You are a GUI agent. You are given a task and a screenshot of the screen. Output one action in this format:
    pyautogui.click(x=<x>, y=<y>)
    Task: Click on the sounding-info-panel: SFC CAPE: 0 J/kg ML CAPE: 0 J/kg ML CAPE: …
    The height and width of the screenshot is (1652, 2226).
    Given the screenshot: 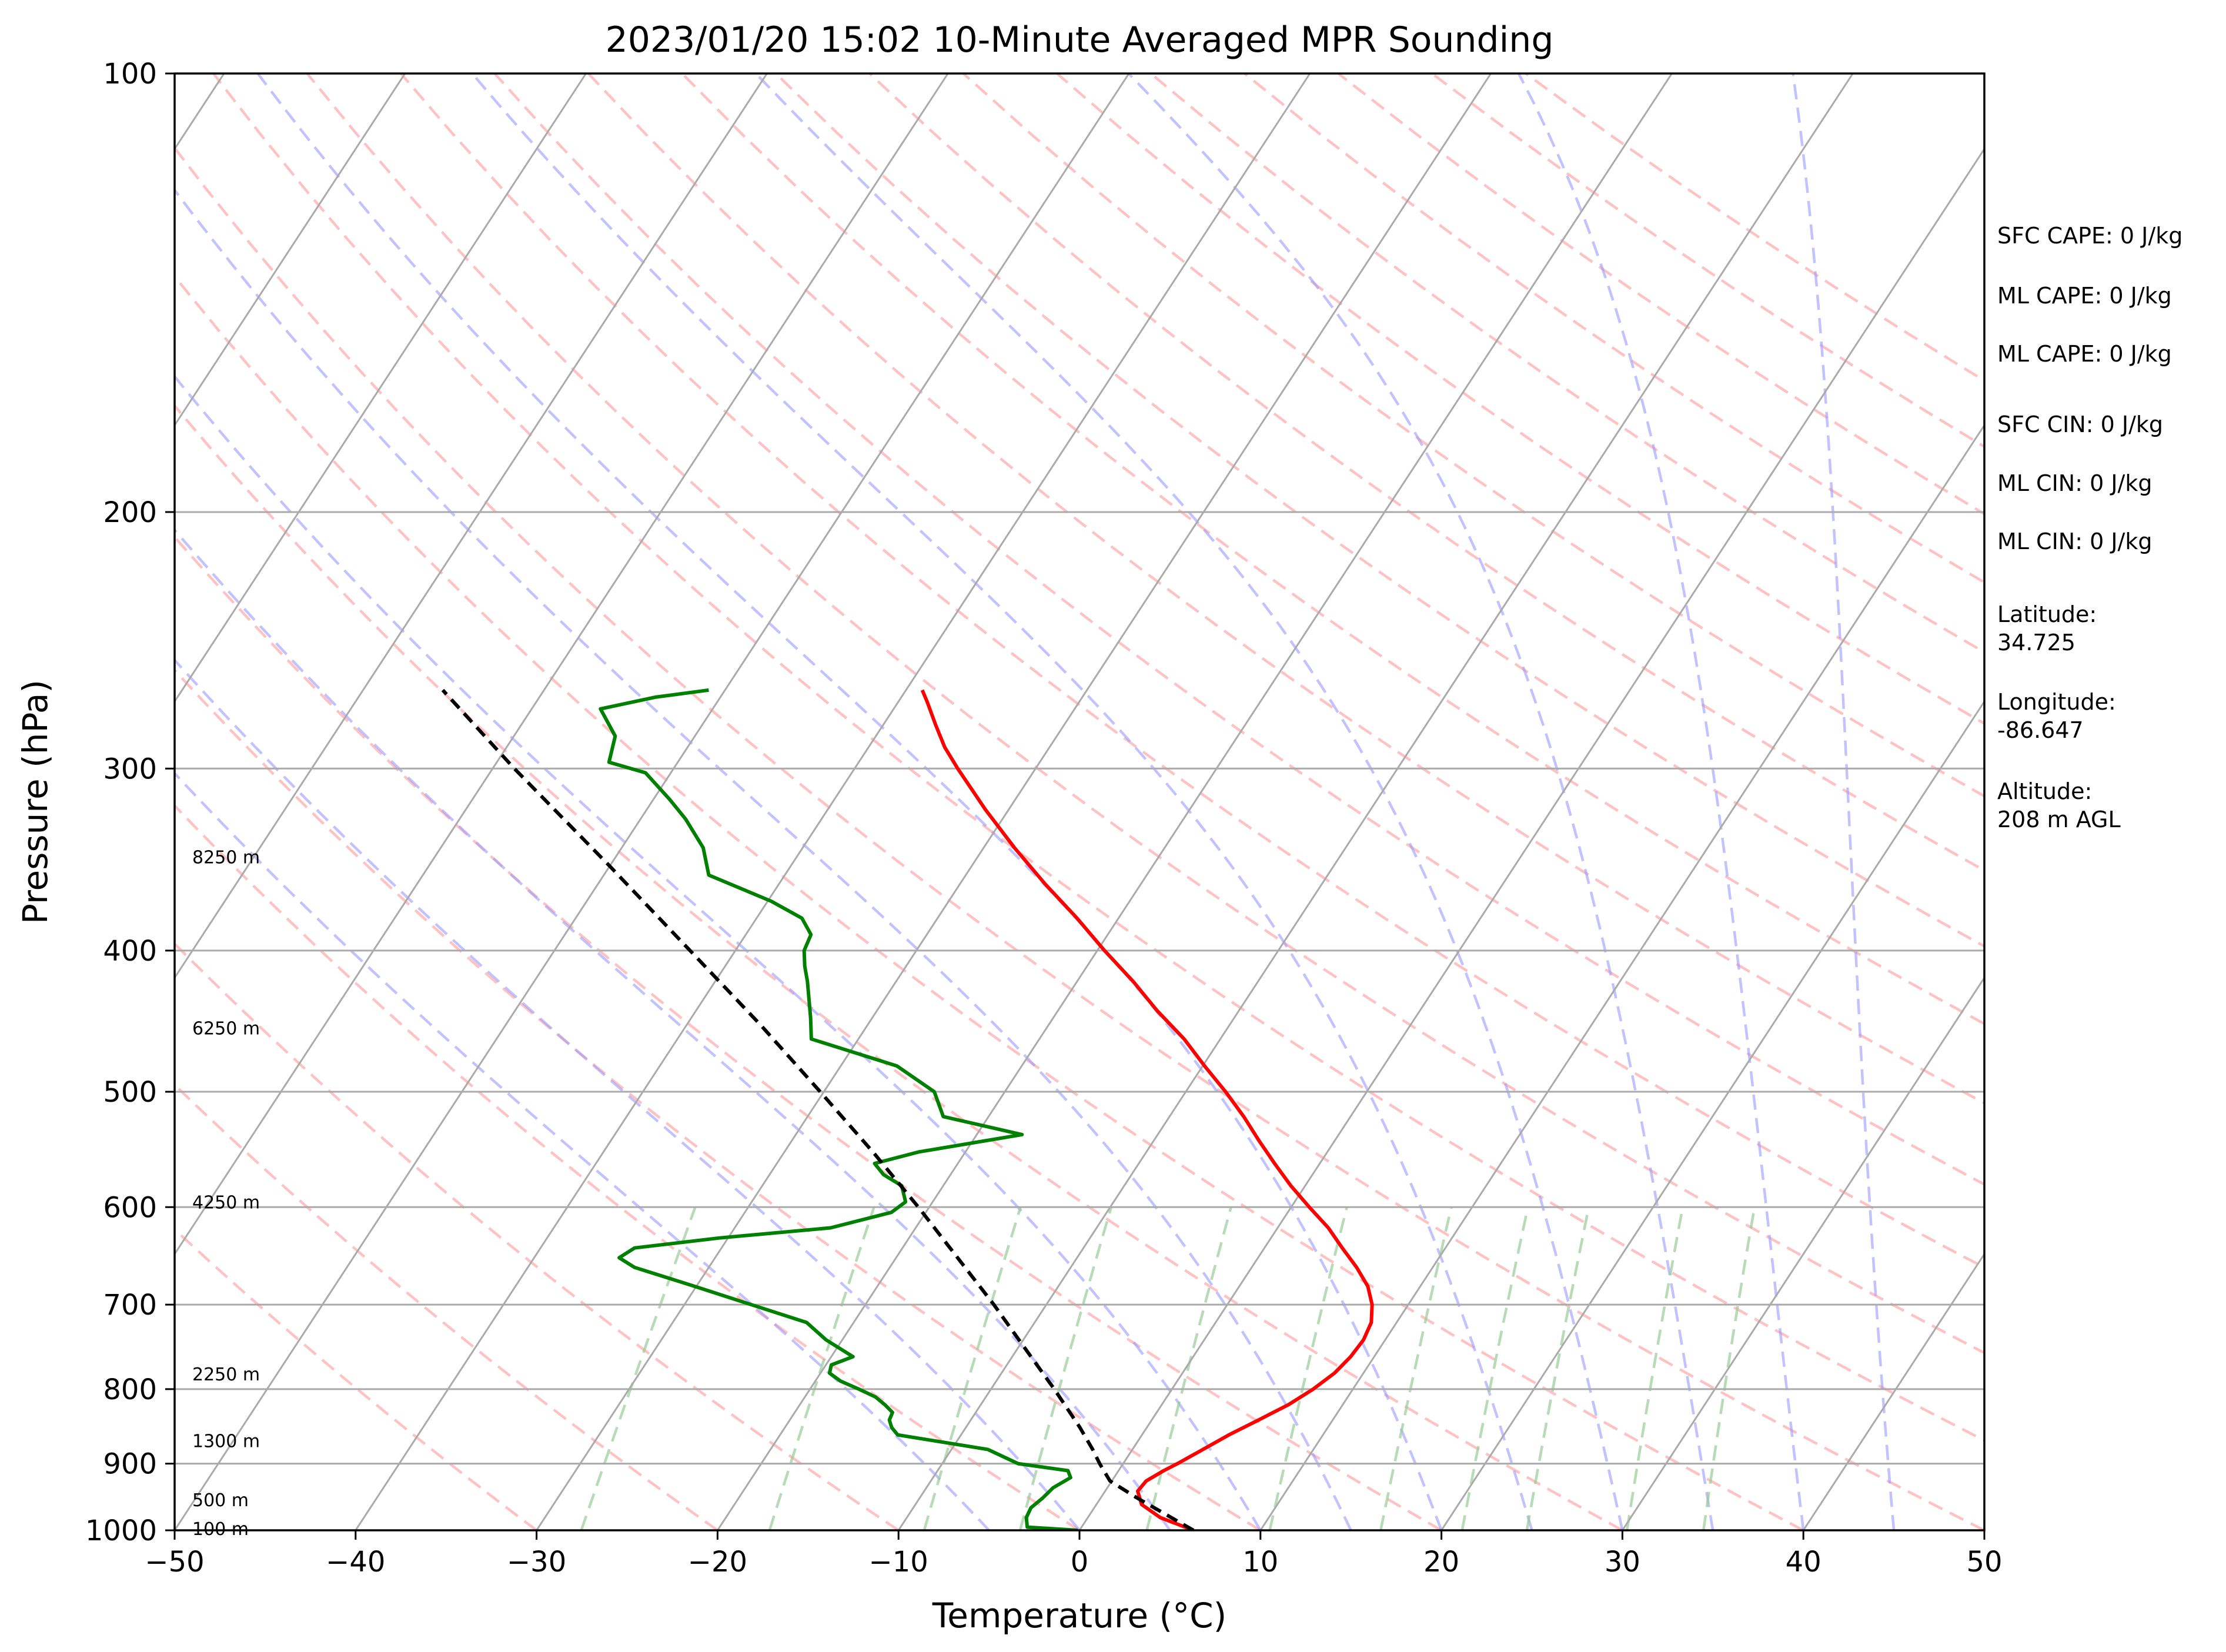 What is the action you would take?
    pyautogui.click(x=2089, y=527)
    